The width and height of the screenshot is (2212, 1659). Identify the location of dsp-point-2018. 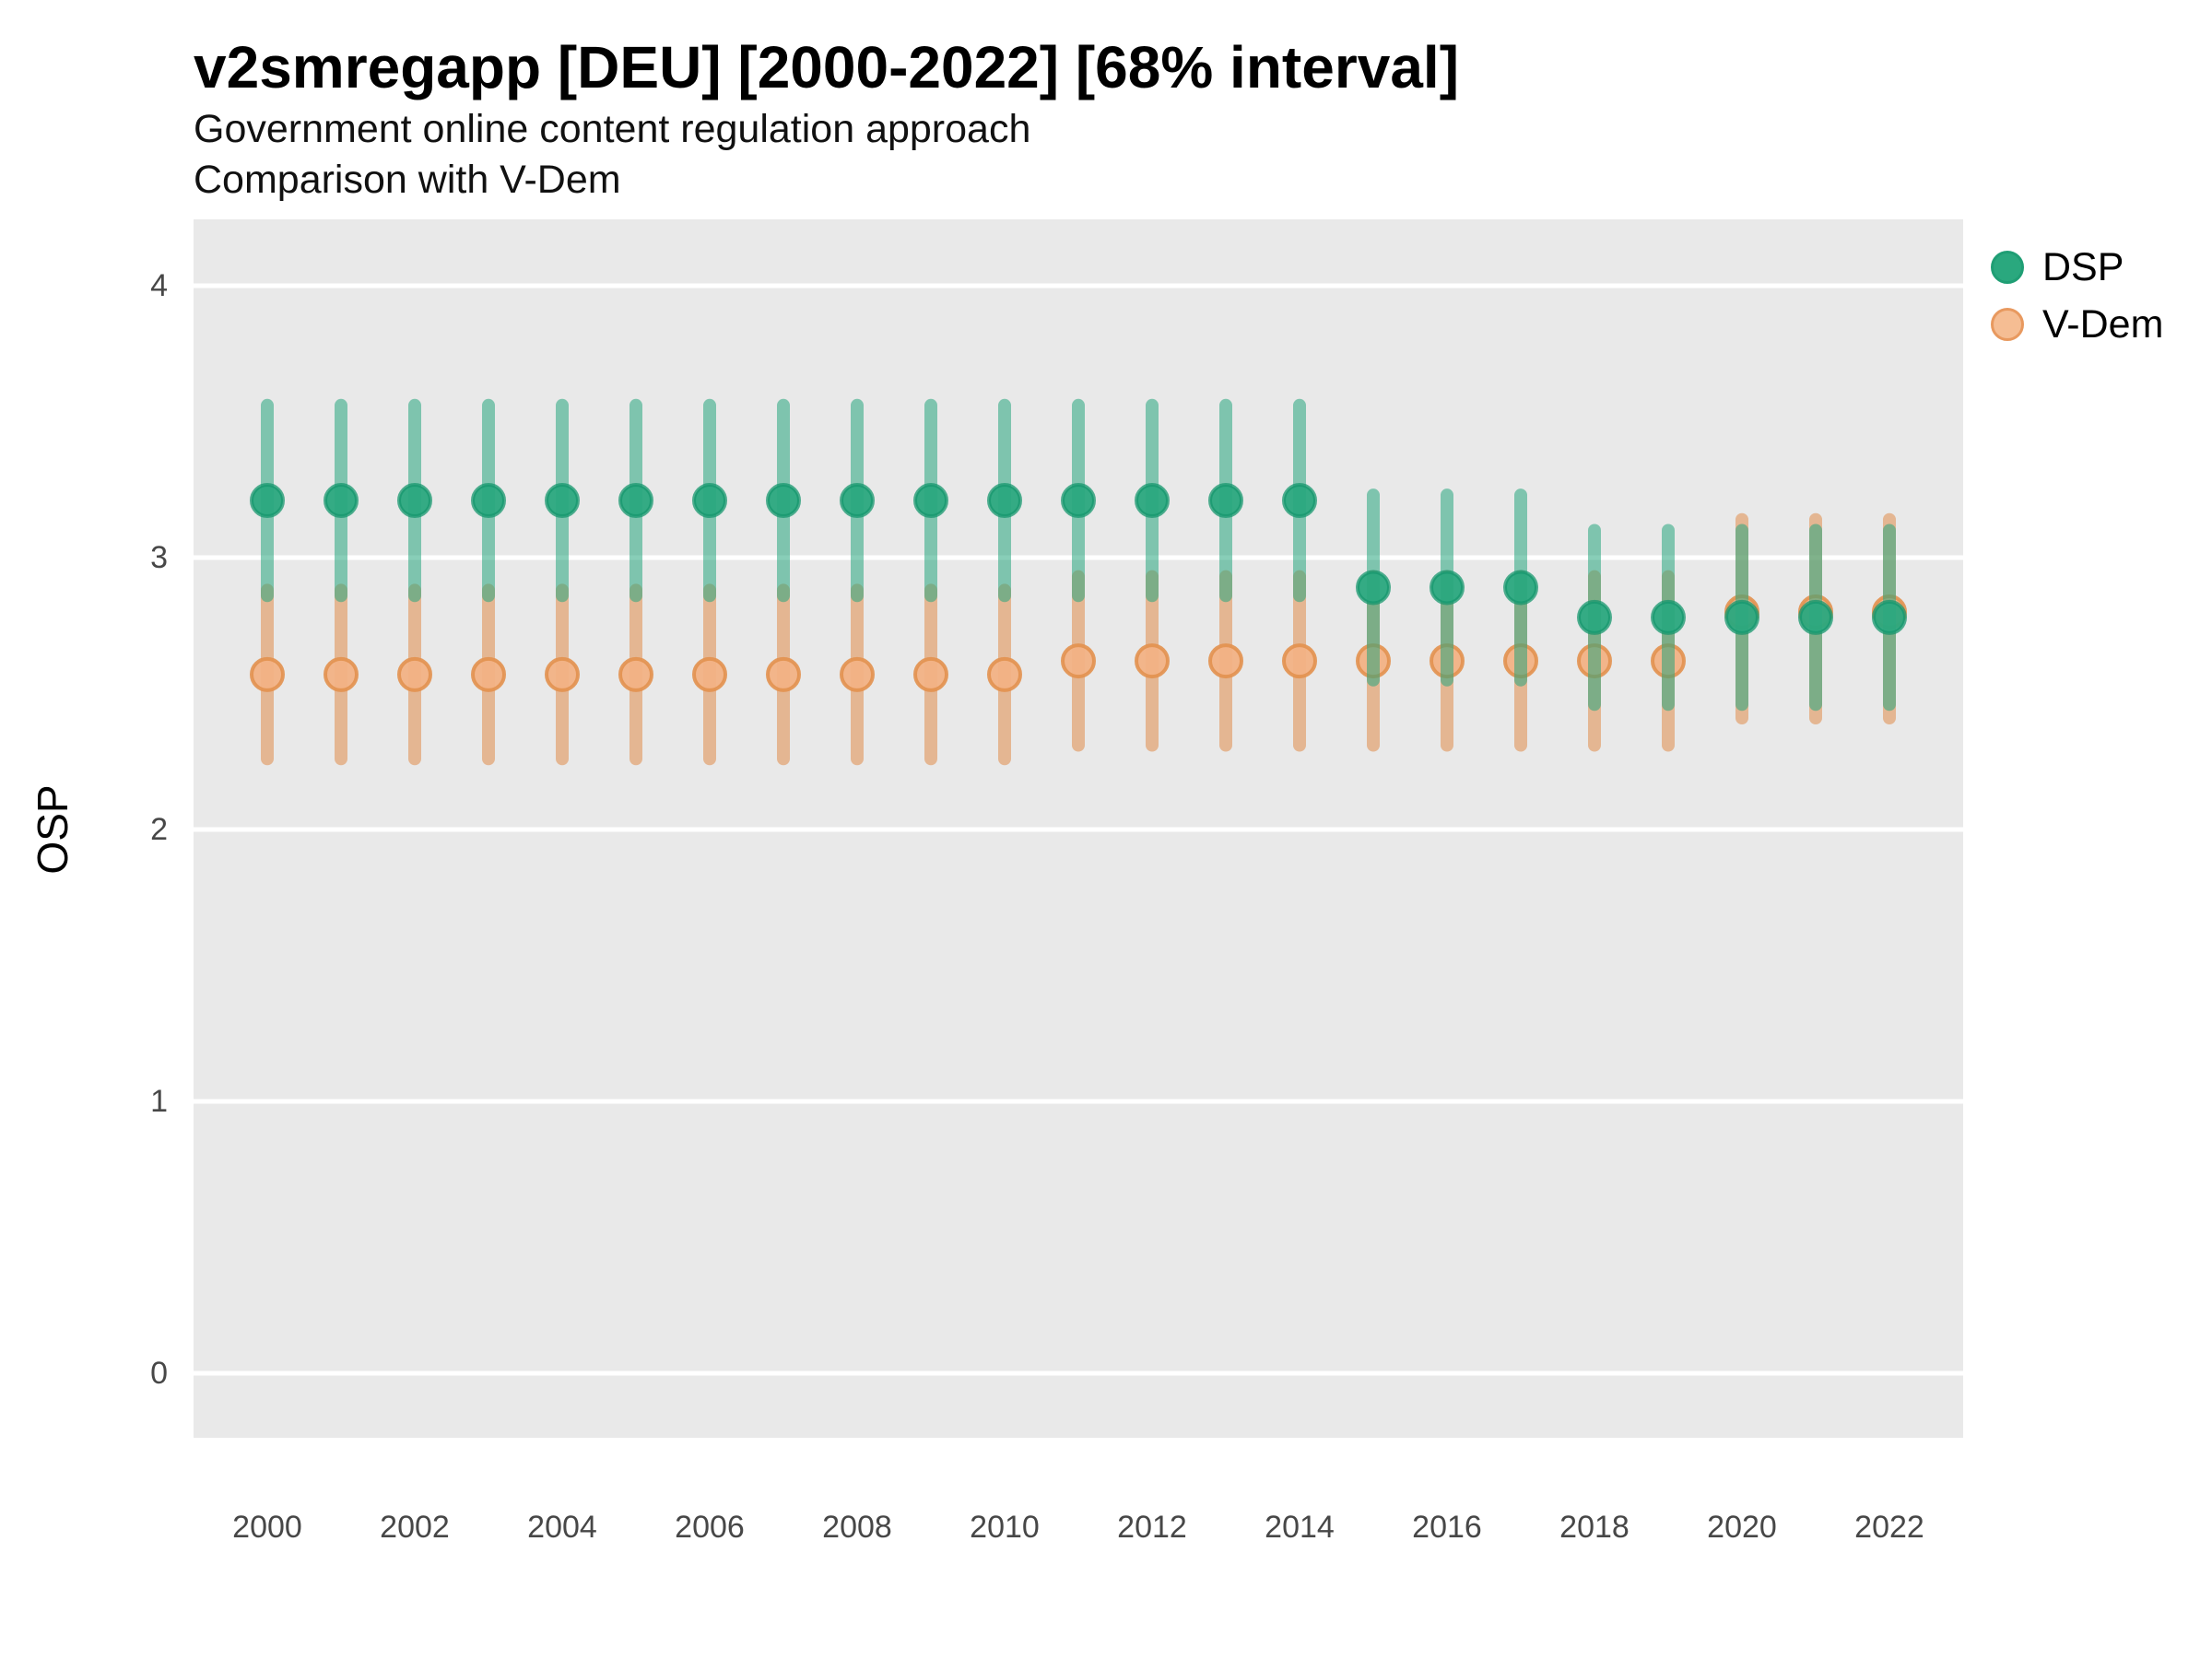
(1594, 617).